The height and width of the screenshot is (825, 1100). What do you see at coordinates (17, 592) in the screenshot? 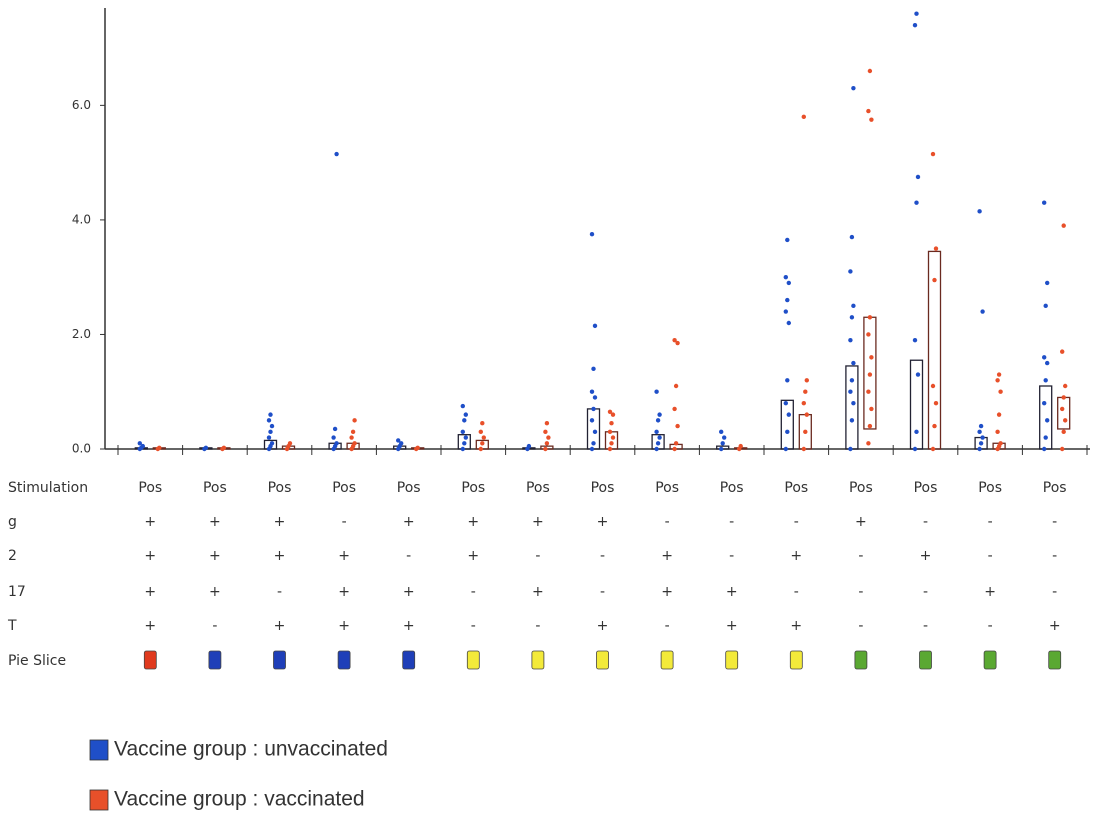
I see `row-label: 17` at bounding box center [17, 592].